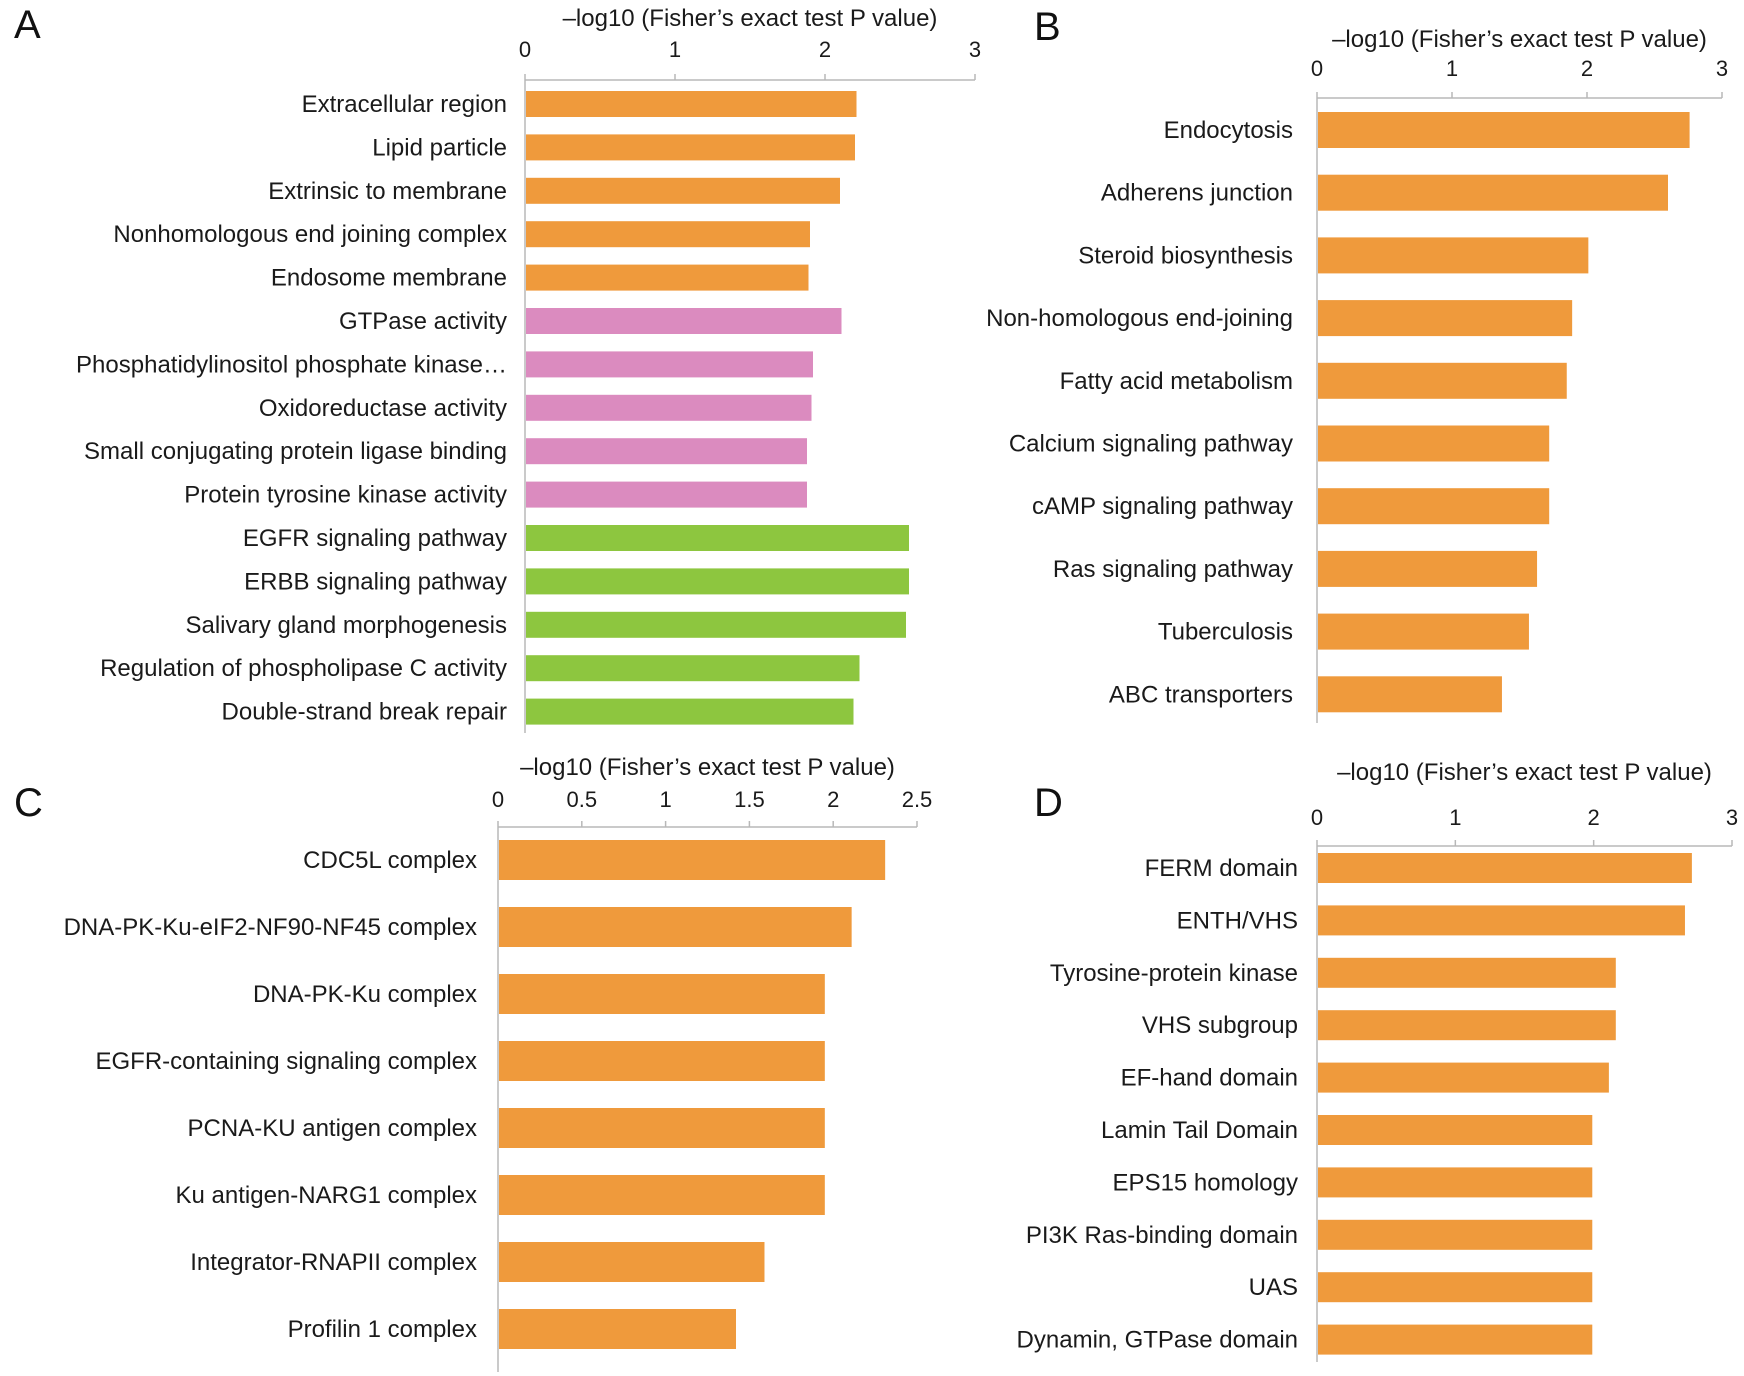  Describe the element at coordinates (665, 799) in the screenshot. I see `panel-c-x-tick-label: 1` at that location.